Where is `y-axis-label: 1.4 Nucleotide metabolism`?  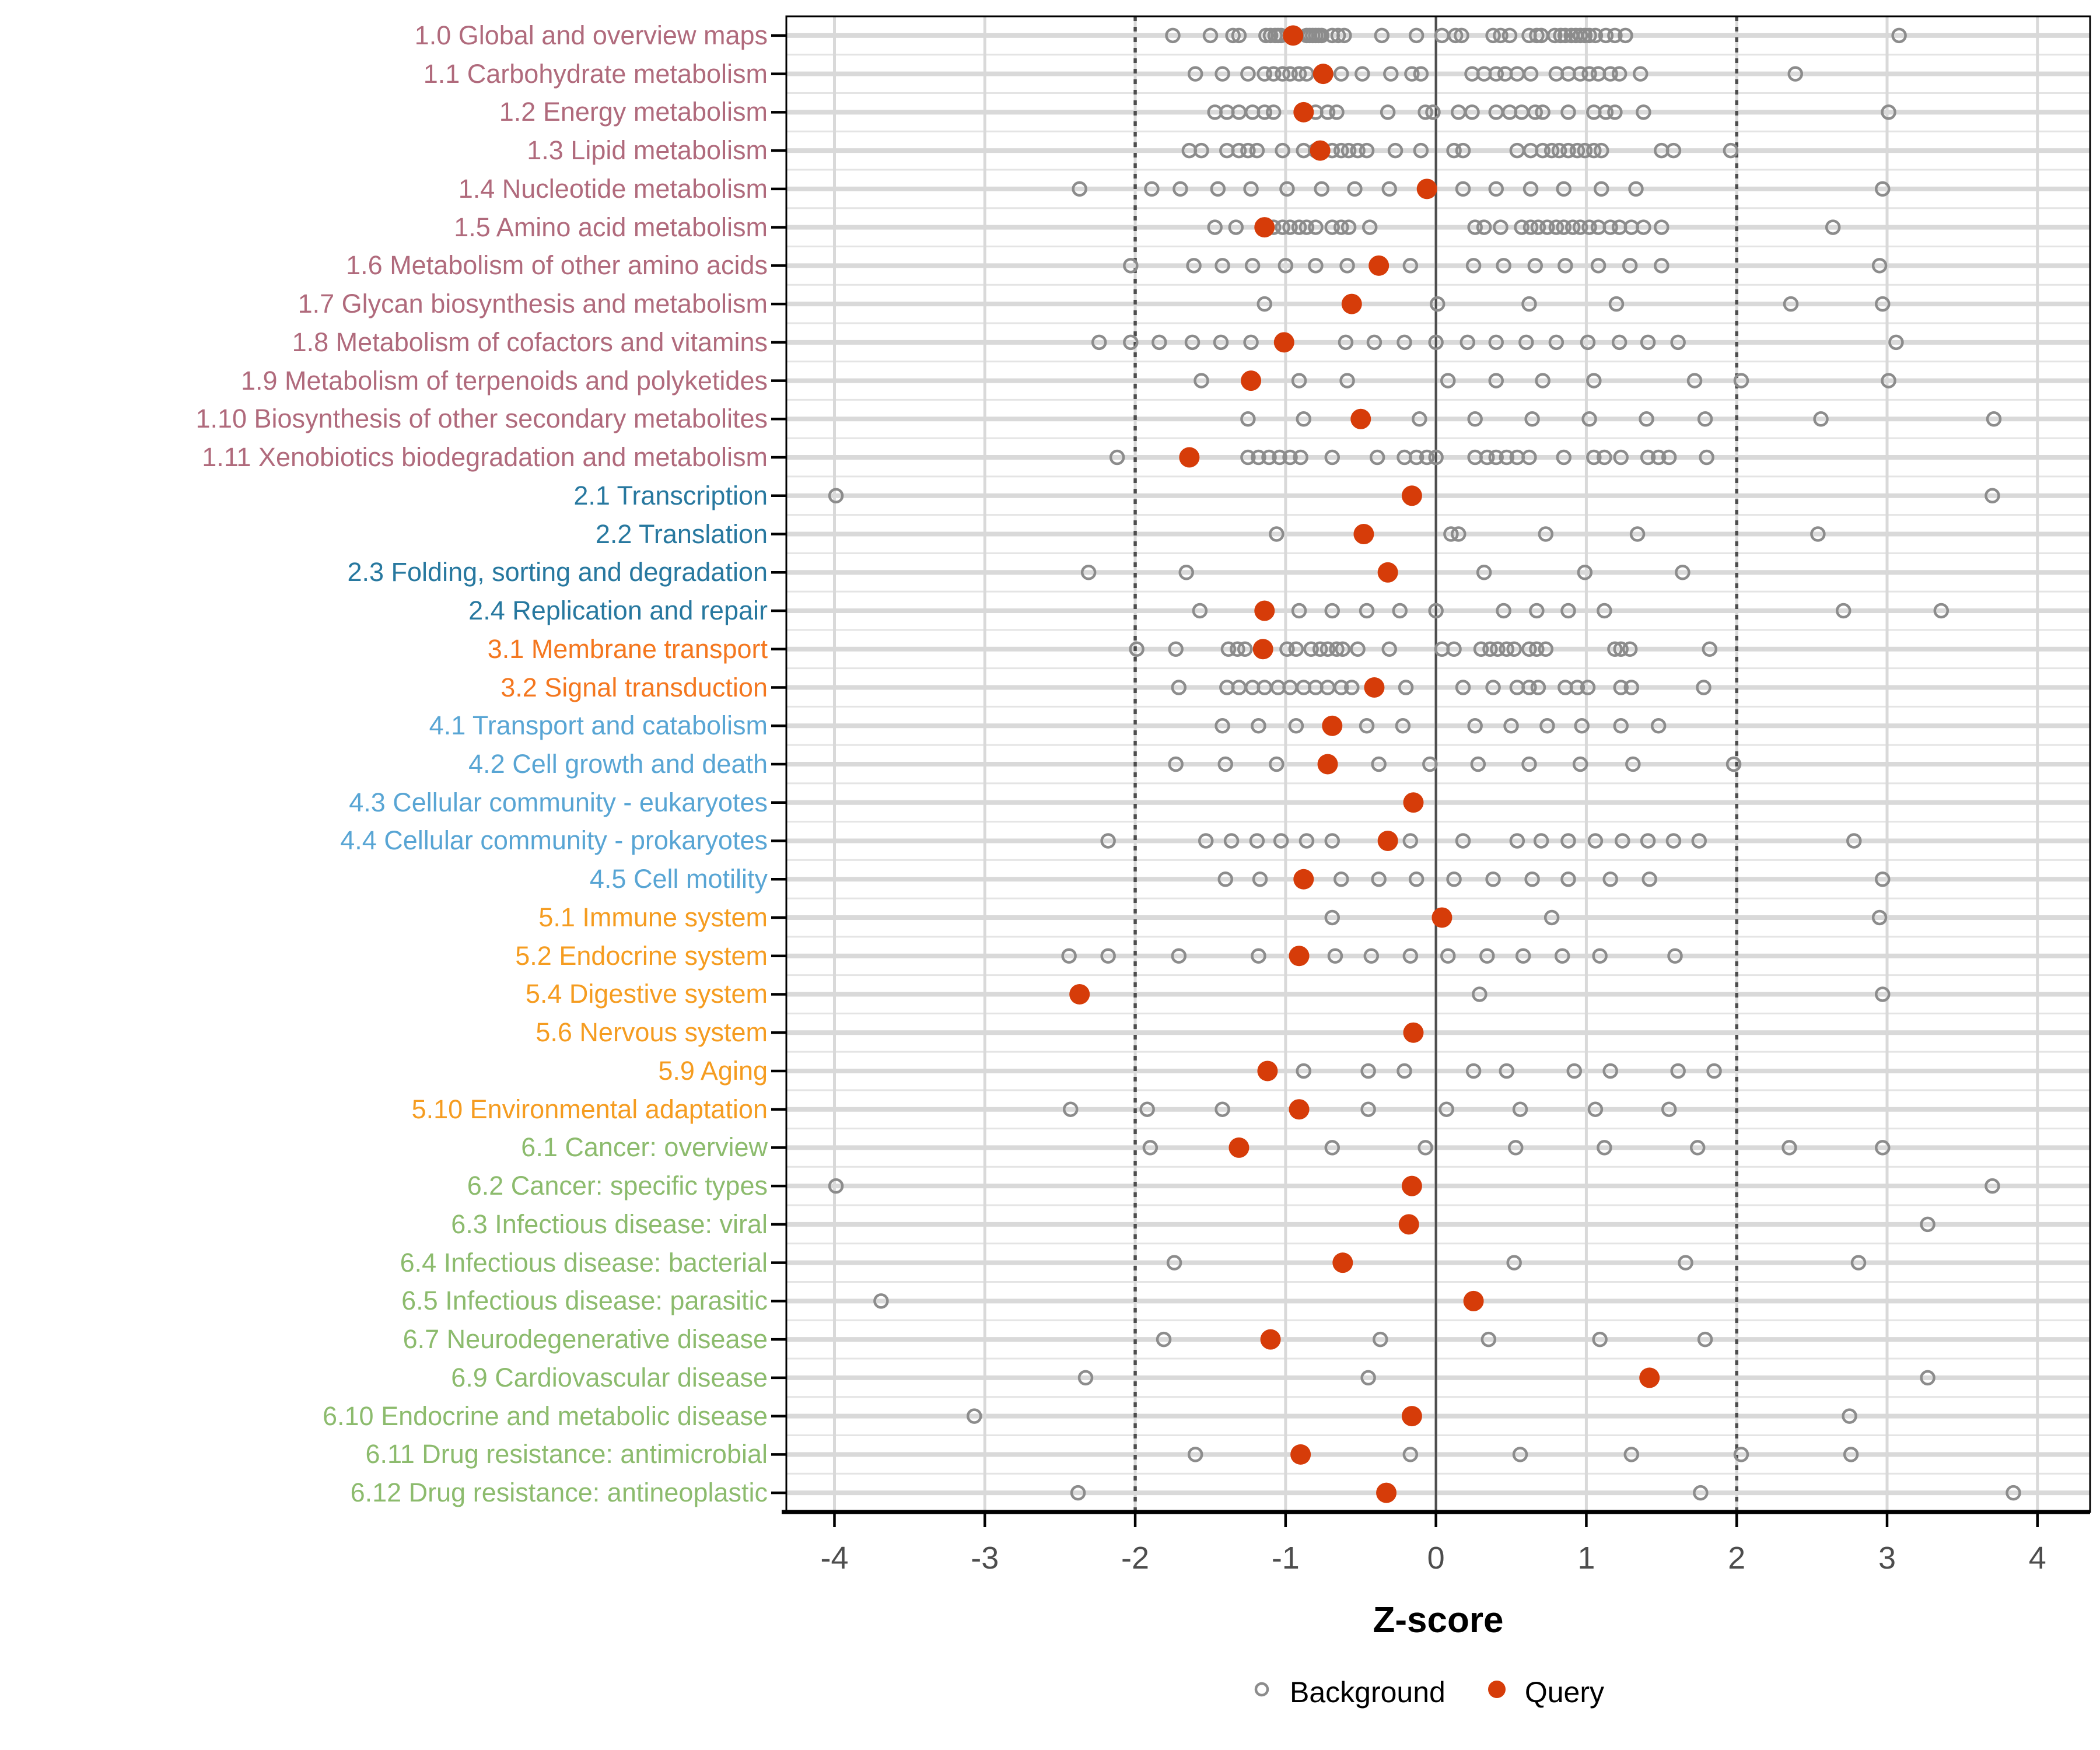 y-axis-label: 1.4 Nucleotide metabolism is located at coordinates (613, 188).